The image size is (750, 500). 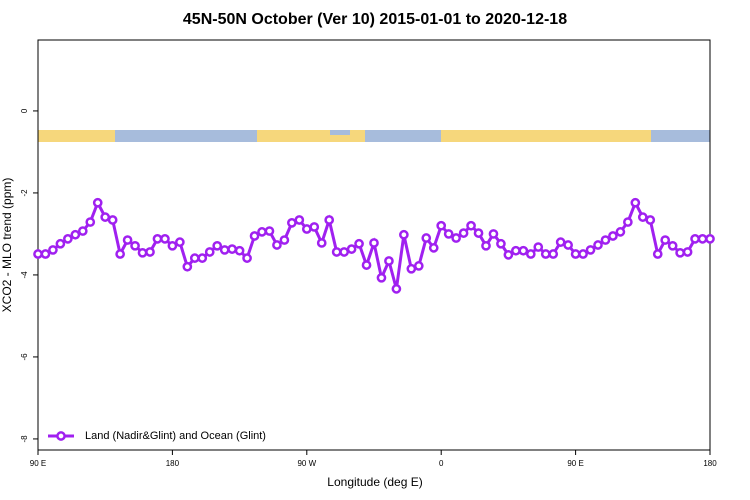 What do you see at coordinates (24, 110) in the screenshot?
I see `y-tick-label: 0` at bounding box center [24, 110].